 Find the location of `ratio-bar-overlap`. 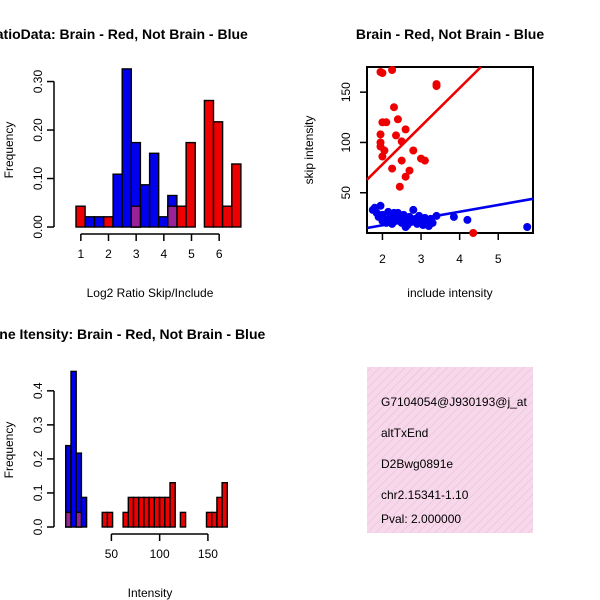

ratio-bar-overlap is located at coordinates (172, 216).